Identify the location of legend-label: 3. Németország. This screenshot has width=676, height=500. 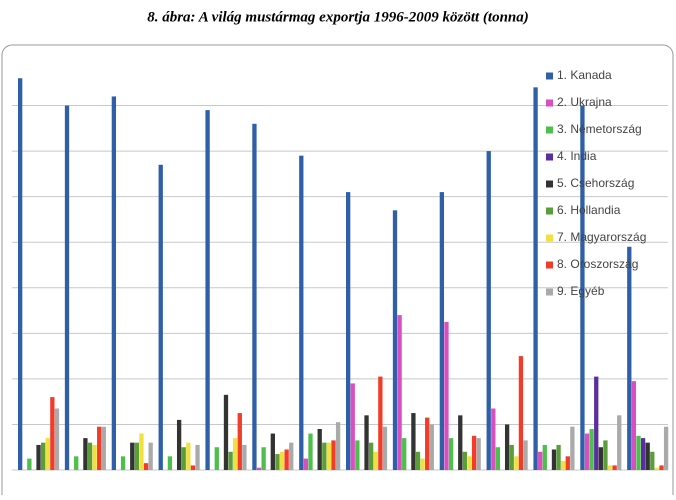
(599, 129).